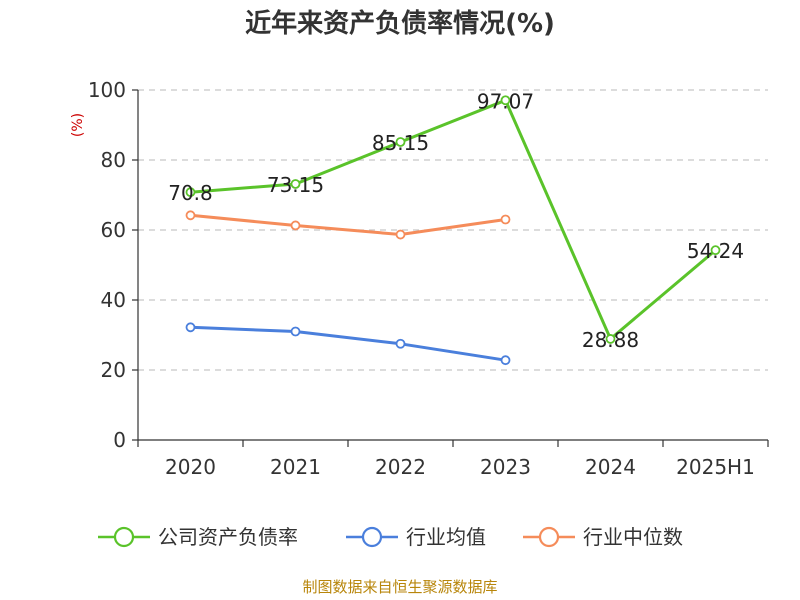  Describe the element at coordinates (107, 90) in the screenshot. I see `y-tick-label: 100` at that location.